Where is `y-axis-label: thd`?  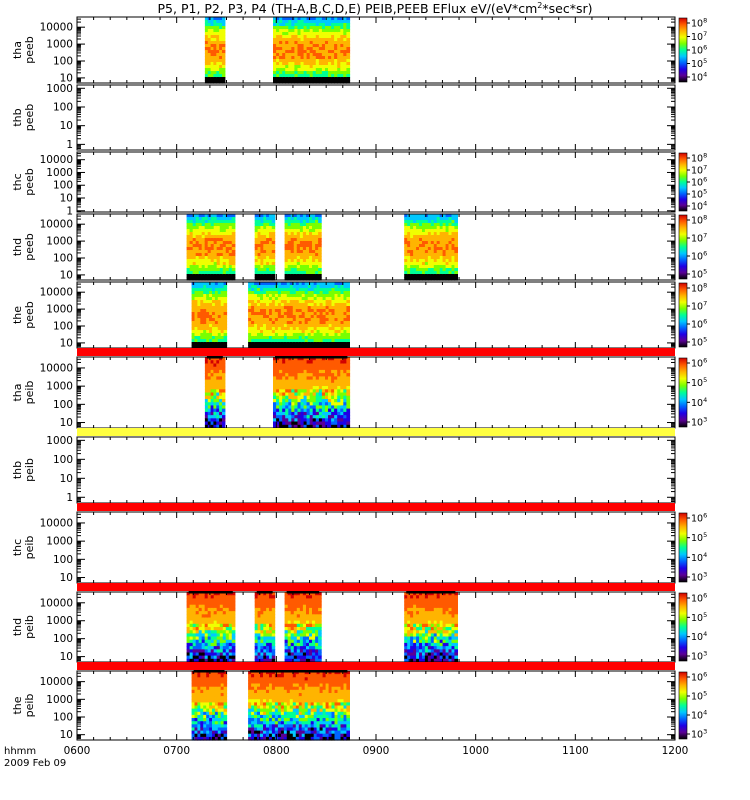
y-axis-label: thd is located at coordinates (17, 627).